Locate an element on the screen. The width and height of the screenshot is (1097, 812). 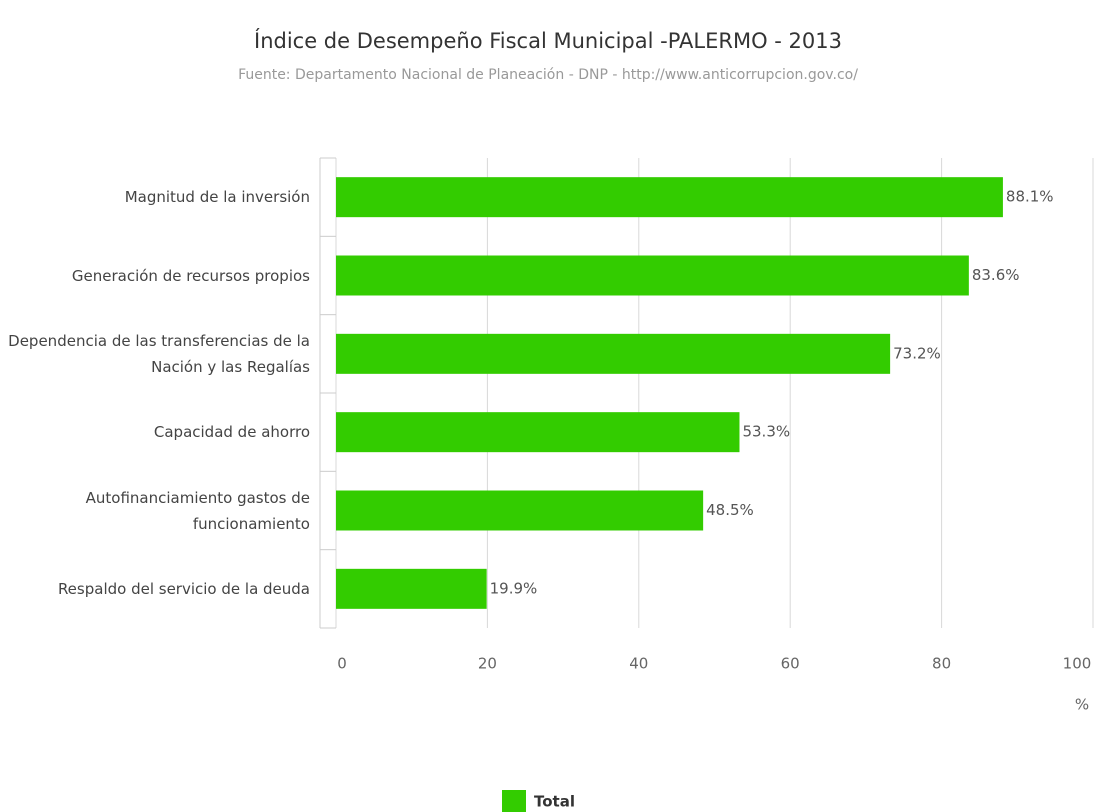
data-label: 88.1% is located at coordinates (1030, 197).